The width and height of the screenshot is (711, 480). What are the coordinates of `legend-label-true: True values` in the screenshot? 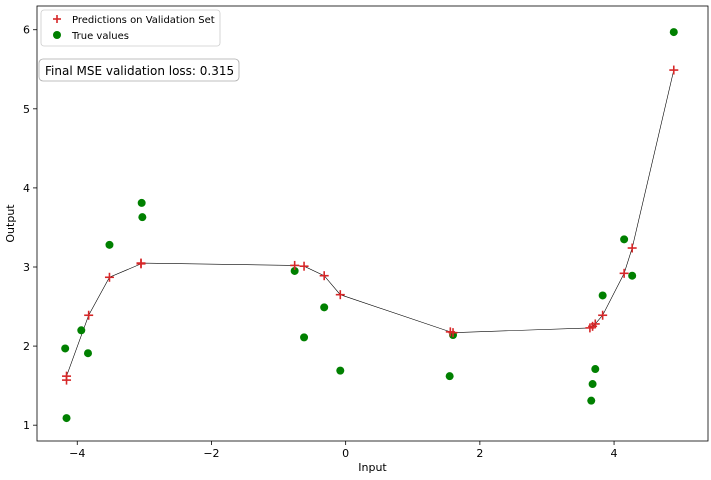 It's located at (100, 36).